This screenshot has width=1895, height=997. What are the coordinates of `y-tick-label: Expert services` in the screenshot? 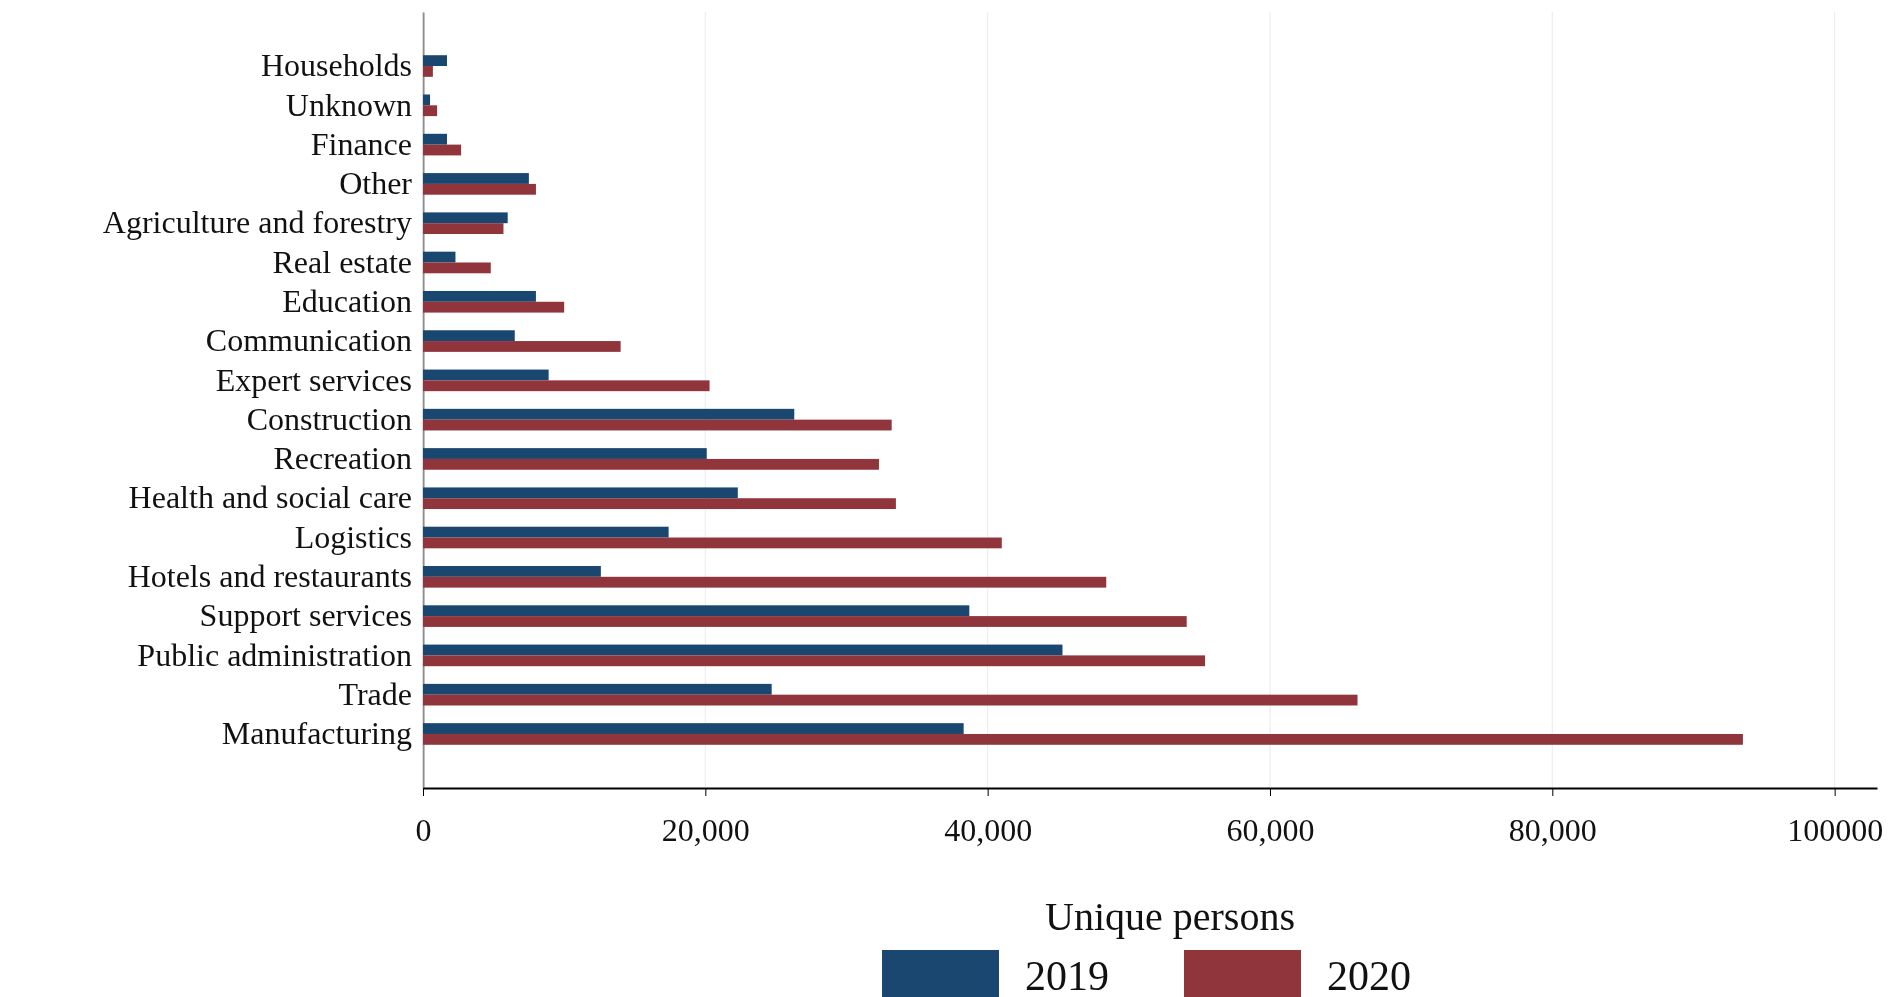 It's located at (313, 379).